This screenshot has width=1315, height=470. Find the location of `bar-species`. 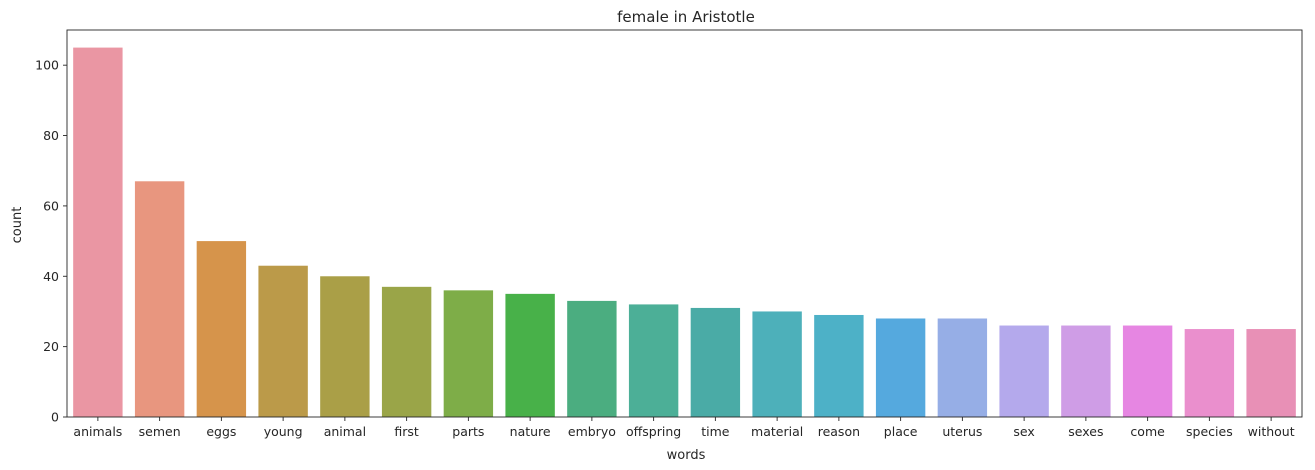

bar-species is located at coordinates (1209, 373).